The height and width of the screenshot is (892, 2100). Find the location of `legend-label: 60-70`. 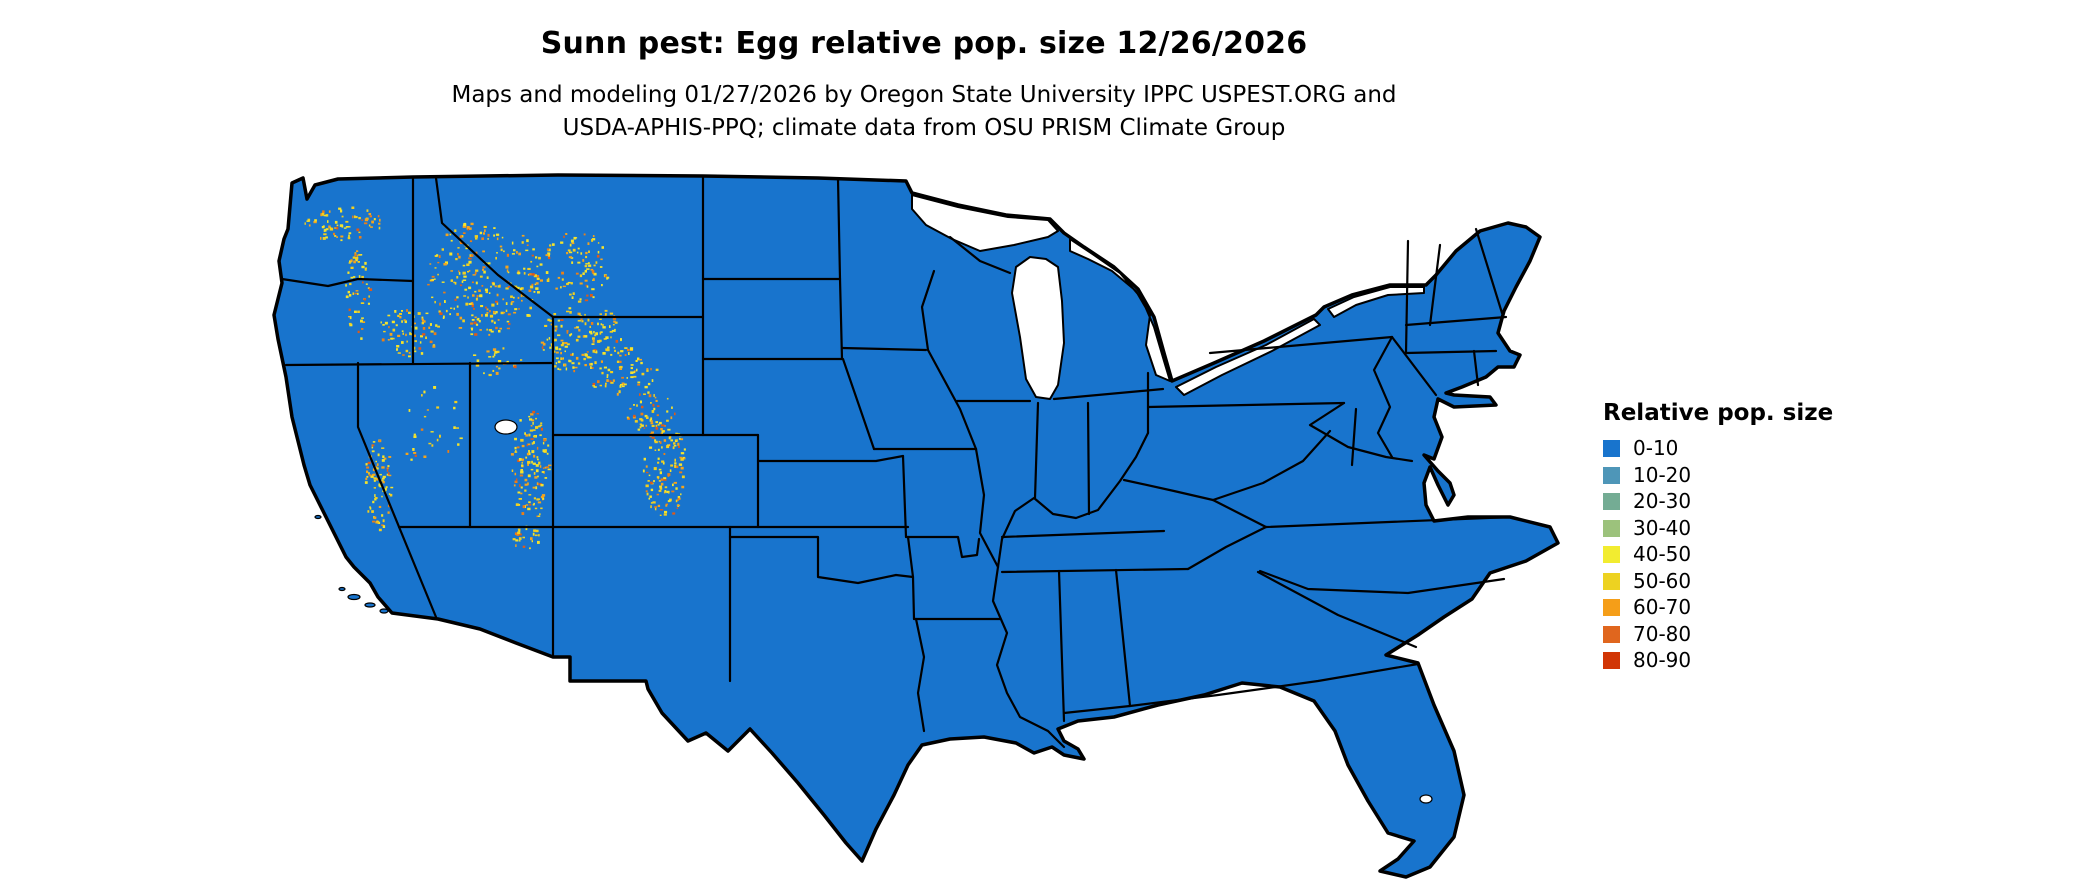

legend-label: 60-70 is located at coordinates (1662, 607).